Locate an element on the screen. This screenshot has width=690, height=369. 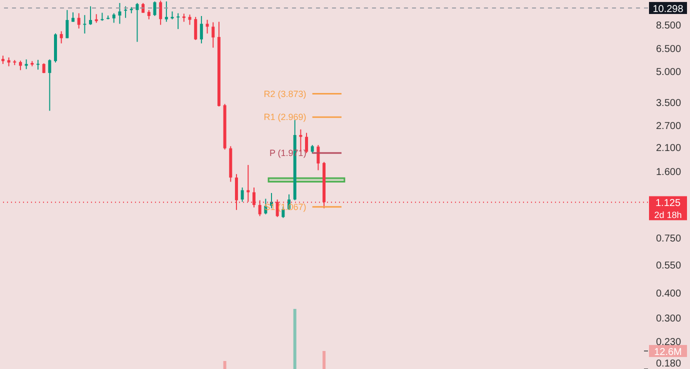
y-tick-label: 0.400 is located at coordinates (669, 294).